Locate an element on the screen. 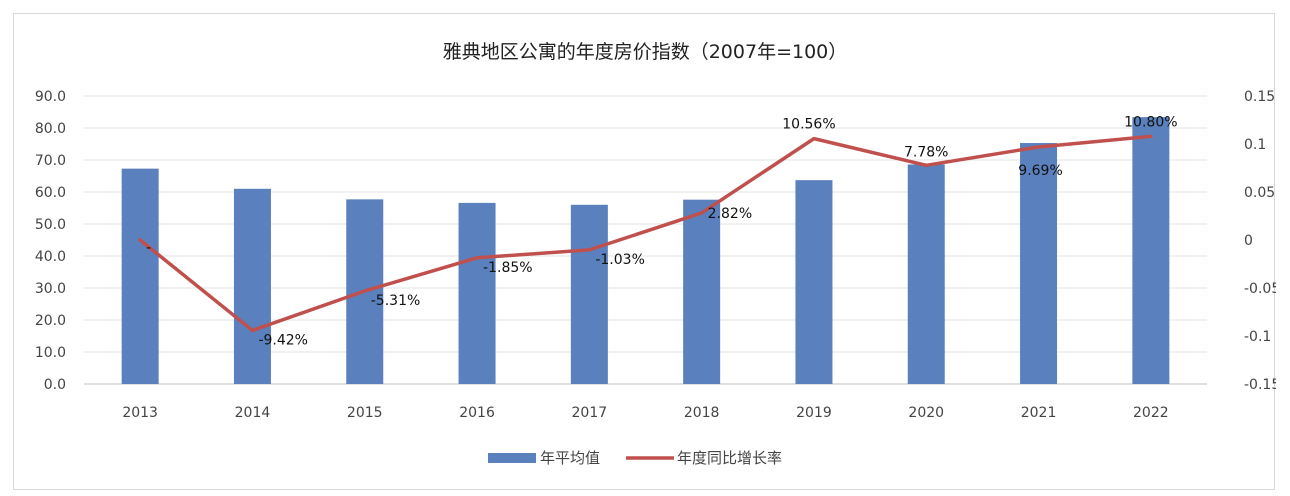 Image resolution: width=1290 pixels, height=496 pixels. data-label: 9.69% is located at coordinates (1040, 171).